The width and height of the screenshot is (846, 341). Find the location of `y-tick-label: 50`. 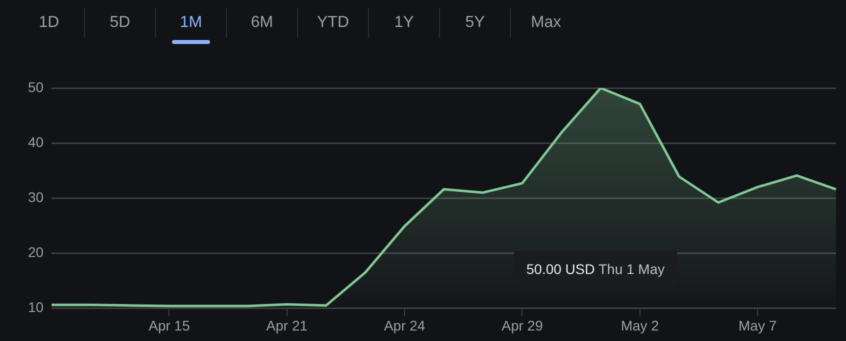

y-tick-label: 50 is located at coordinates (36, 86).